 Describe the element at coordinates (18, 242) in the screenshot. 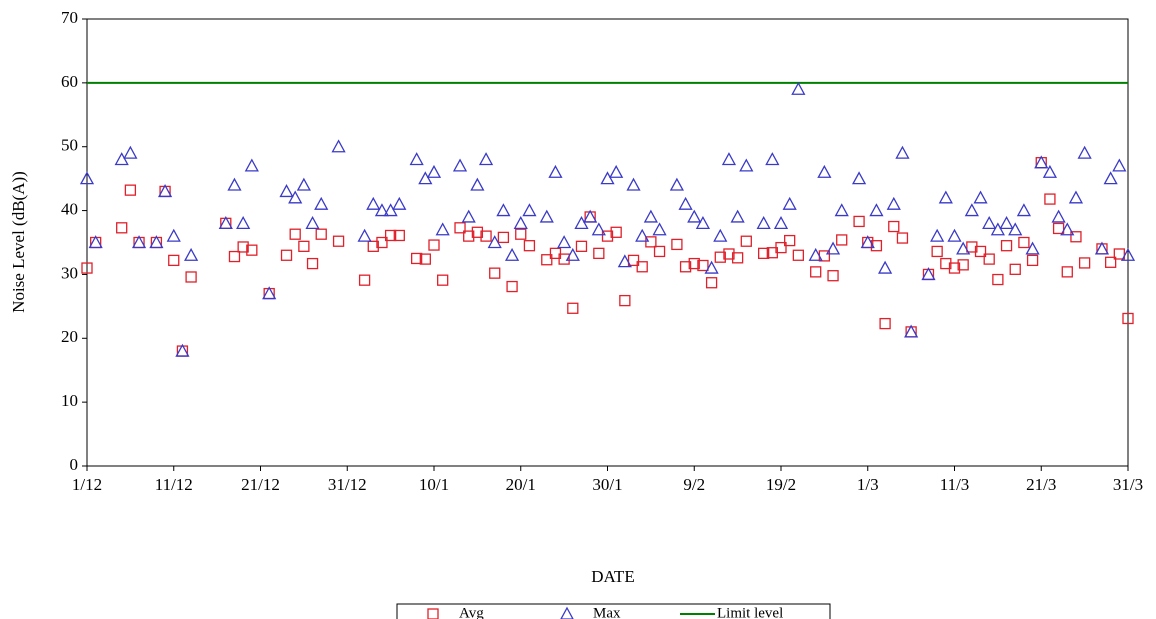

I see `y-axis-label: Noise Level (dB(A))` at that location.